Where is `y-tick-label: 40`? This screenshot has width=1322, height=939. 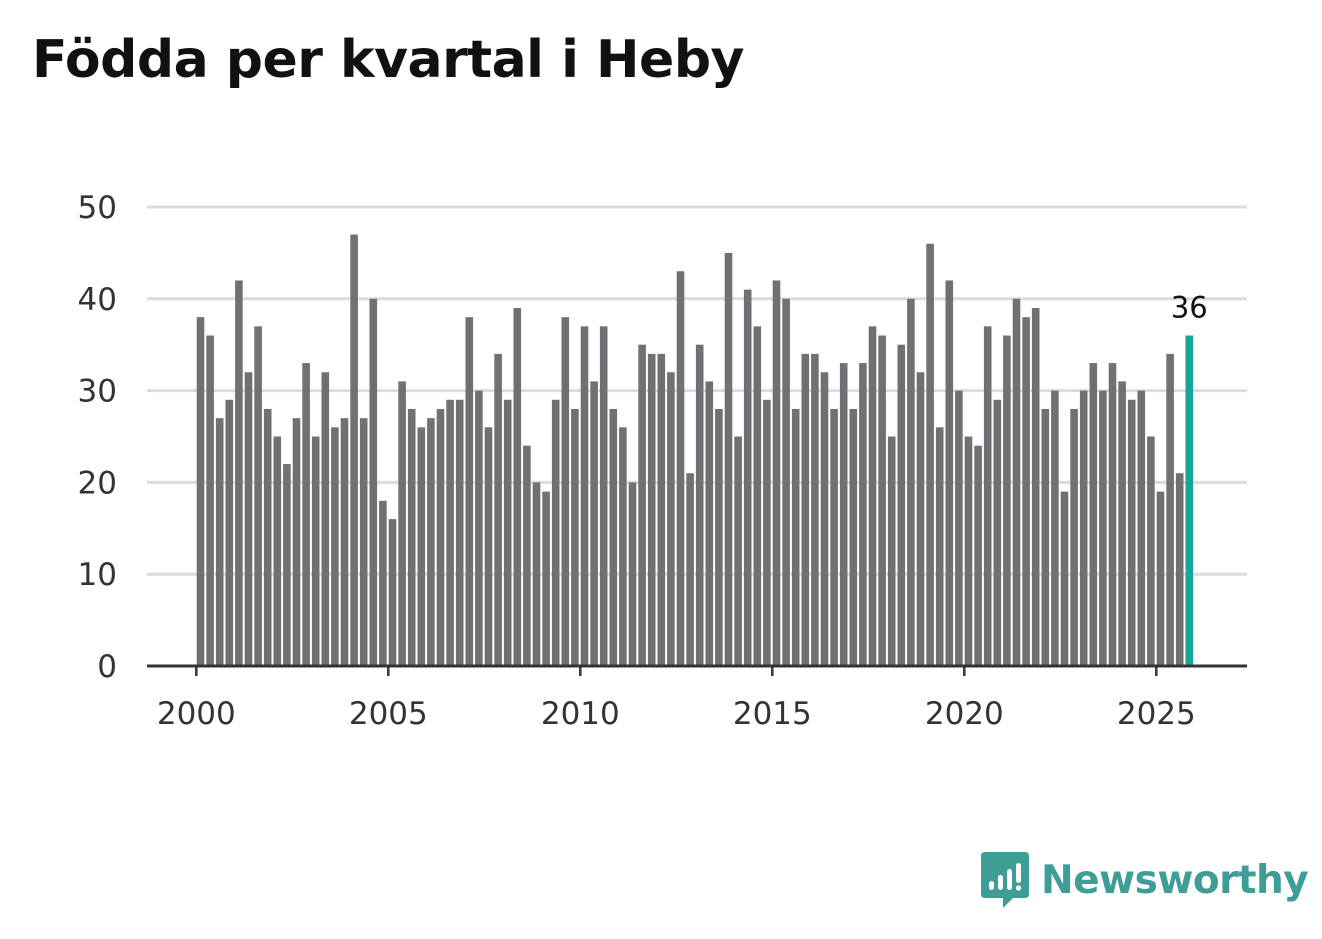 y-tick-label: 40 is located at coordinates (97, 300).